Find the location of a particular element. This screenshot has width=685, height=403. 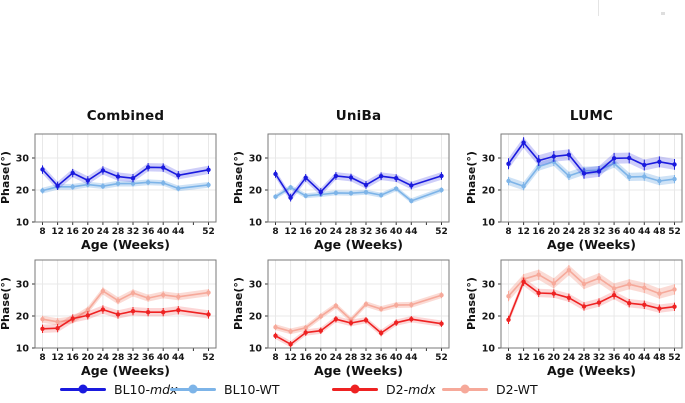

svg-text: 48 is located at coordinates (659, 358).